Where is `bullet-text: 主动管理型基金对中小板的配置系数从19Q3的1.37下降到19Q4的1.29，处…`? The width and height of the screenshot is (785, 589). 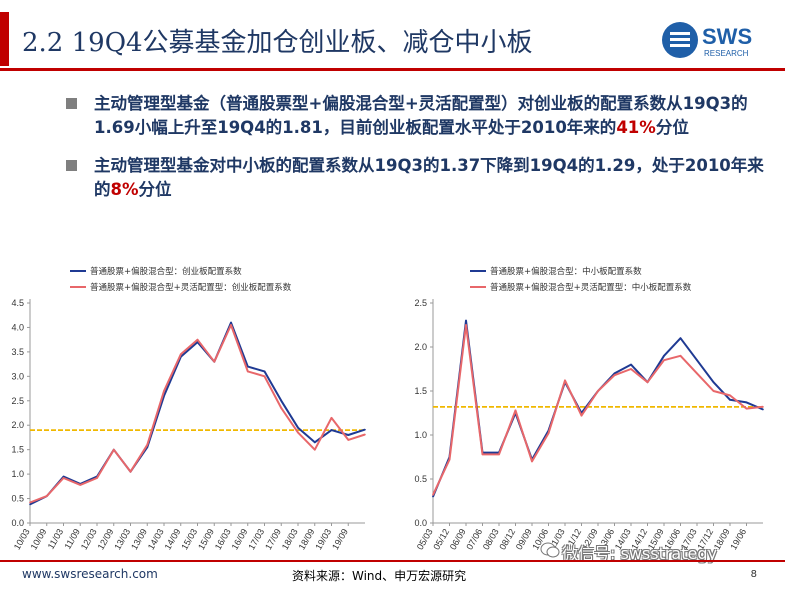 bullet-text: 主动管理型基金对中小板的配置系数从19Q3的1.37下降到19Q4的1.29，处… is located at coordinates (429, 177).